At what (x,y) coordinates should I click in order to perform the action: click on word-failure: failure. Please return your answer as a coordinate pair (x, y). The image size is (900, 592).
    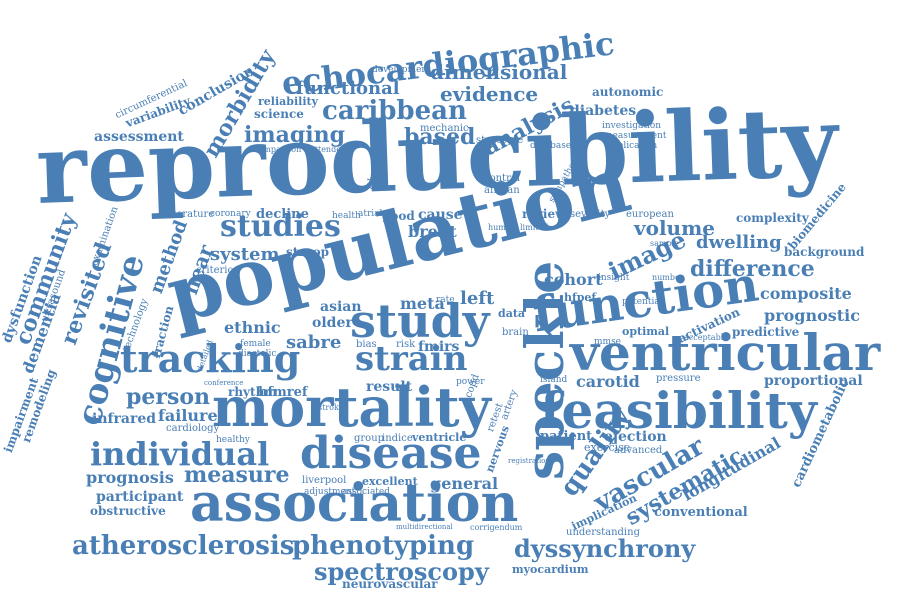
    Looking at the image, I should click on (188, 415).